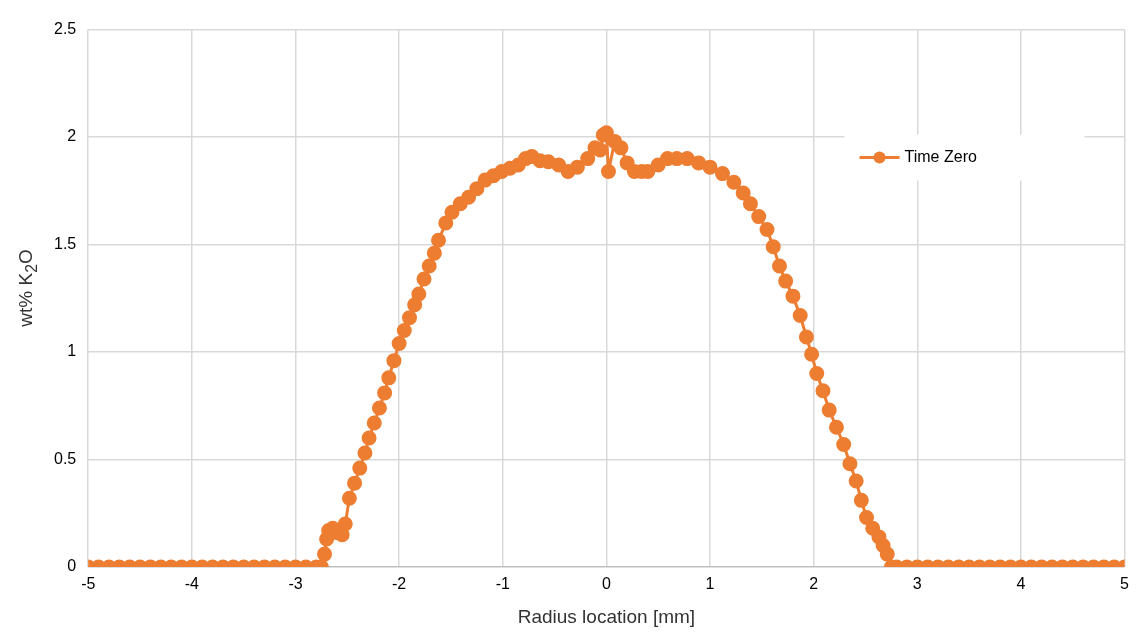 The height and width of the screenshot is (637, 1145). I want to click on y-tick-label: 1.5, so click(65, 243).